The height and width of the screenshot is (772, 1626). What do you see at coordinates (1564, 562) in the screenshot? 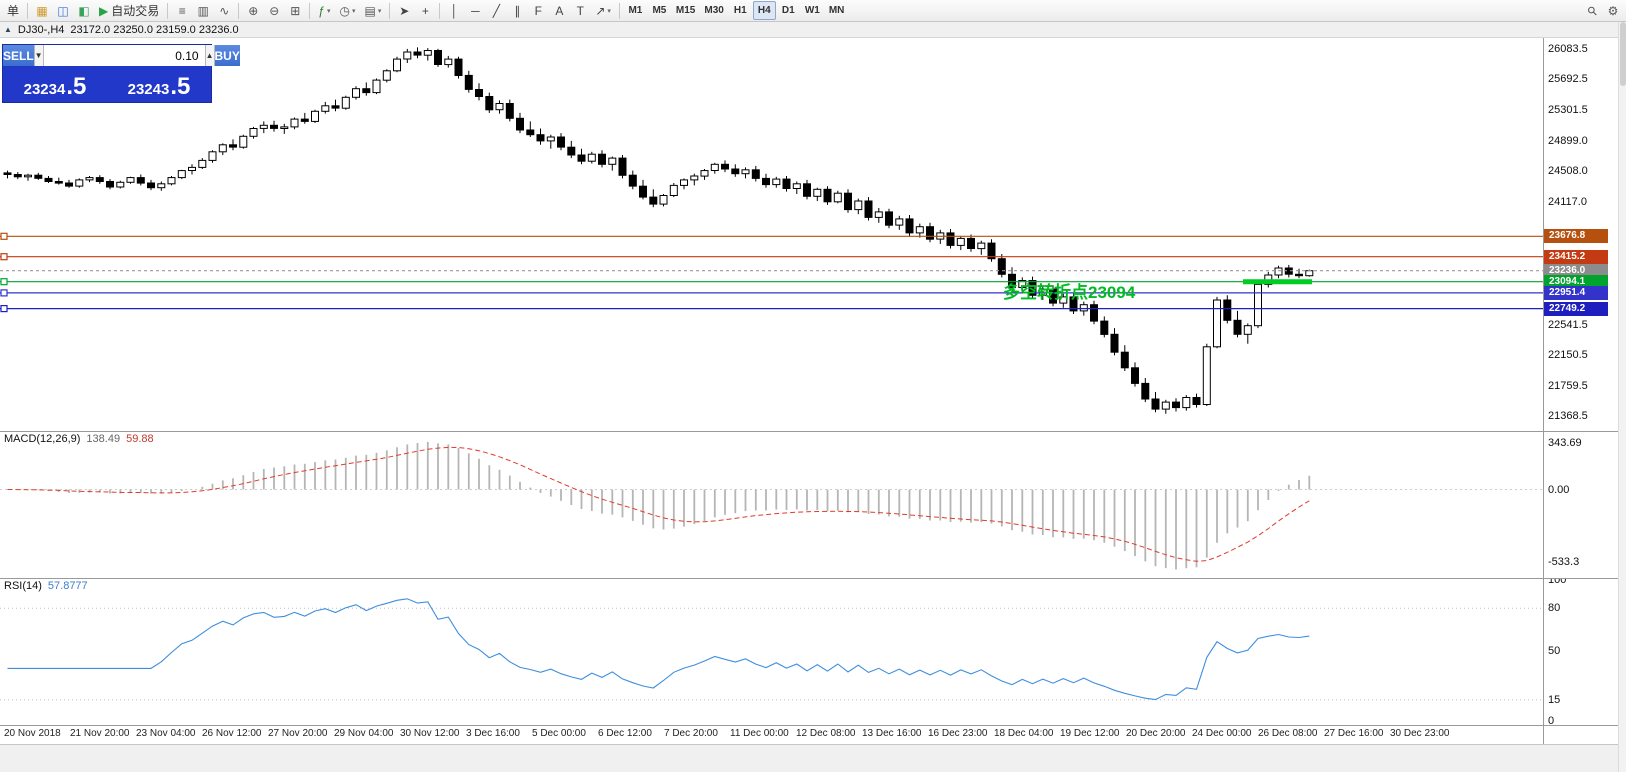
I see `macd-axis-label: -533.3` at bounding box center [1564, 562].